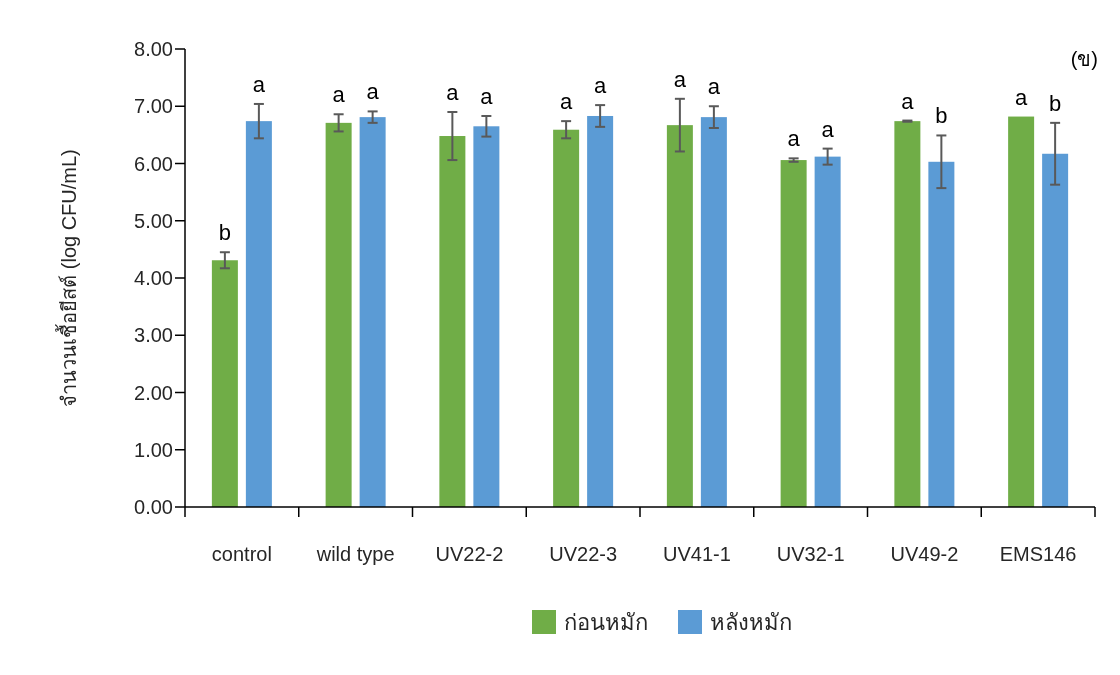 Image resolution: width=1120 pixels, height=675 pixels. I want to click on x-tick-label: EMS146, so click(1038, 554).